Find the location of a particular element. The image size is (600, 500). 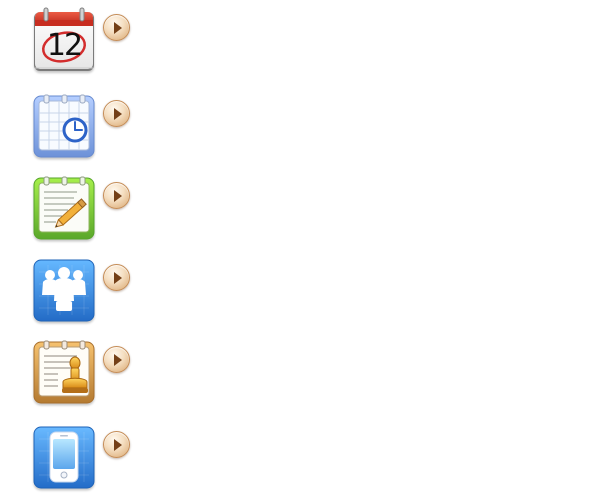

calendar-arrow-button is located at coordinates (116, 27).